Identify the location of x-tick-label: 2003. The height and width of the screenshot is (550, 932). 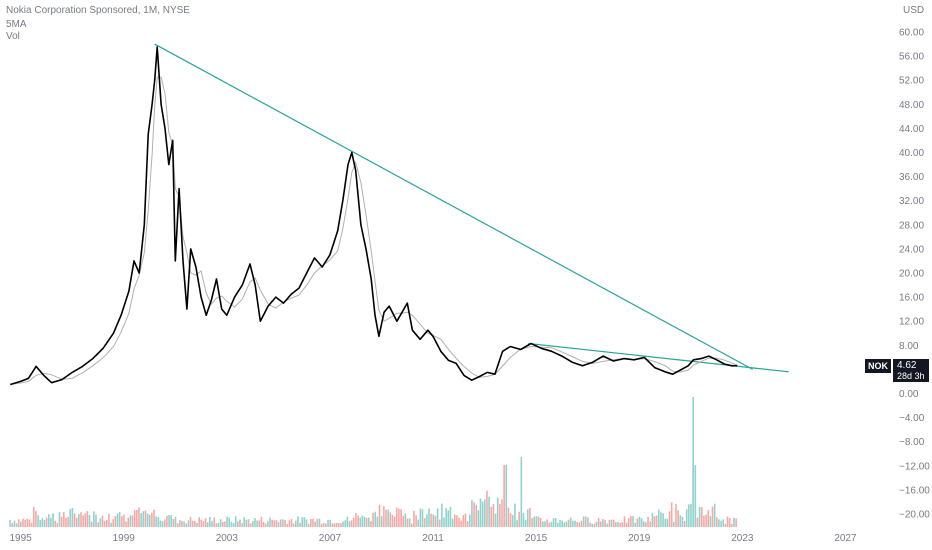
(227, 538).